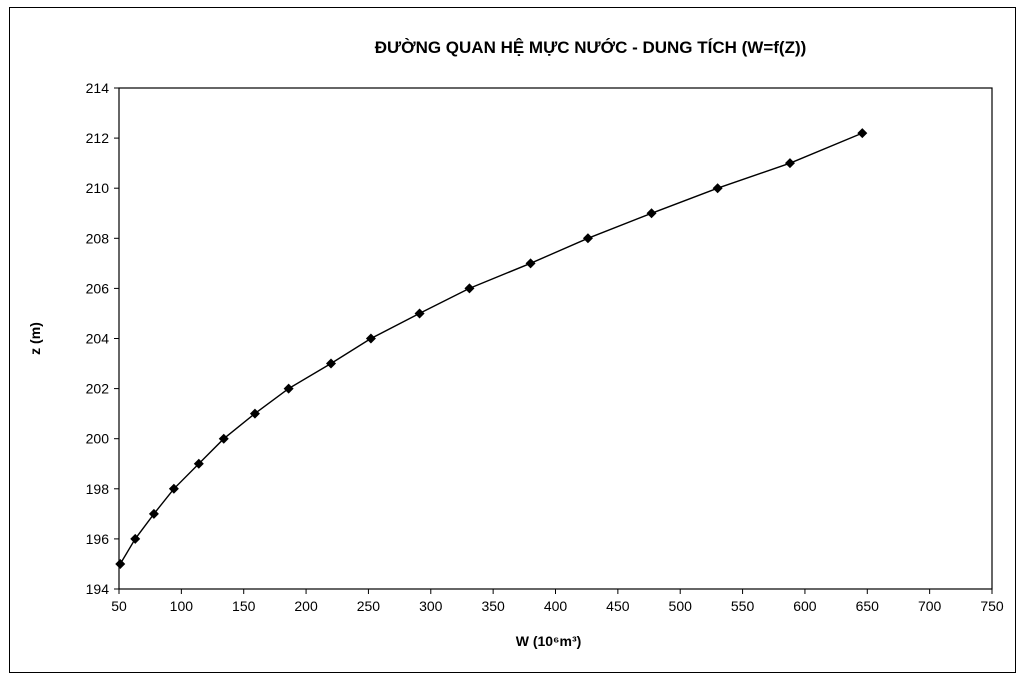 The image size is (1021, 677). Describe the element at coordinates (556, 606) in the screenshot. I see `x-tick-label: 400` at that location.